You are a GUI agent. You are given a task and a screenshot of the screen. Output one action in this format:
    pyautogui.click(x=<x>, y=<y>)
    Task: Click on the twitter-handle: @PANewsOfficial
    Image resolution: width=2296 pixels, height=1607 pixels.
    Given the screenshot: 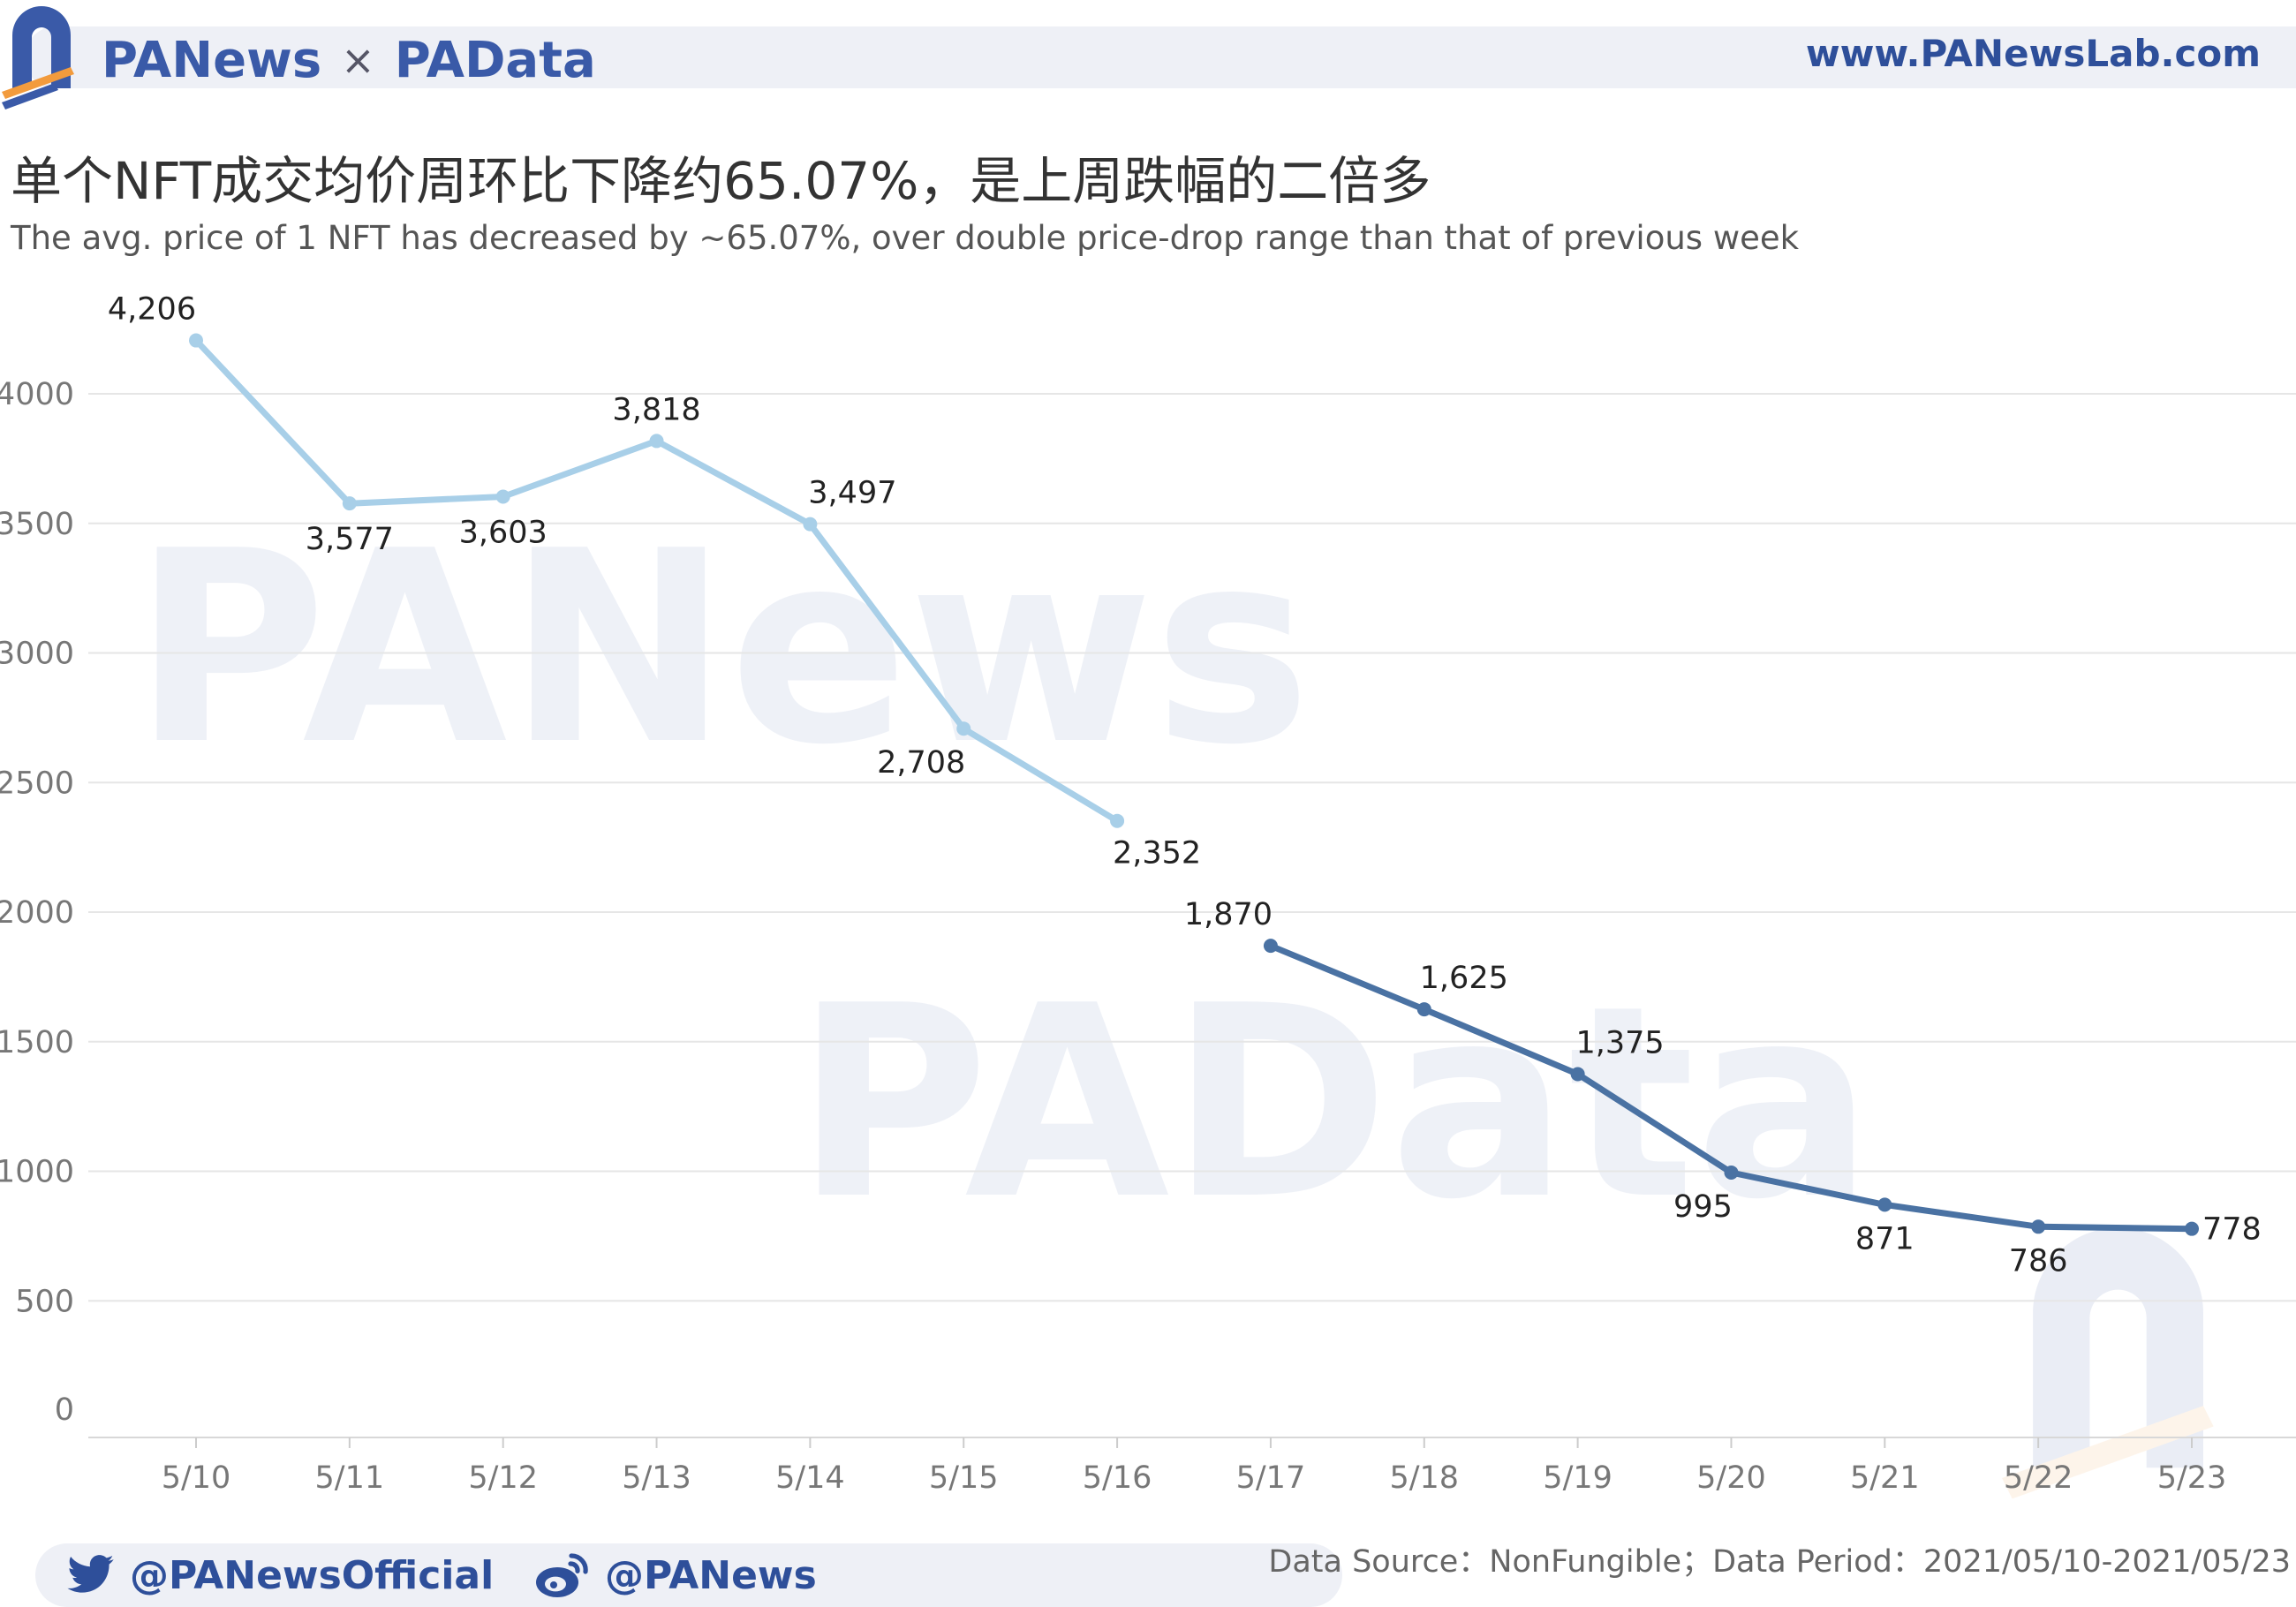 What is the action you would take?
    pyautogui.click(x=280, y=1575)
    